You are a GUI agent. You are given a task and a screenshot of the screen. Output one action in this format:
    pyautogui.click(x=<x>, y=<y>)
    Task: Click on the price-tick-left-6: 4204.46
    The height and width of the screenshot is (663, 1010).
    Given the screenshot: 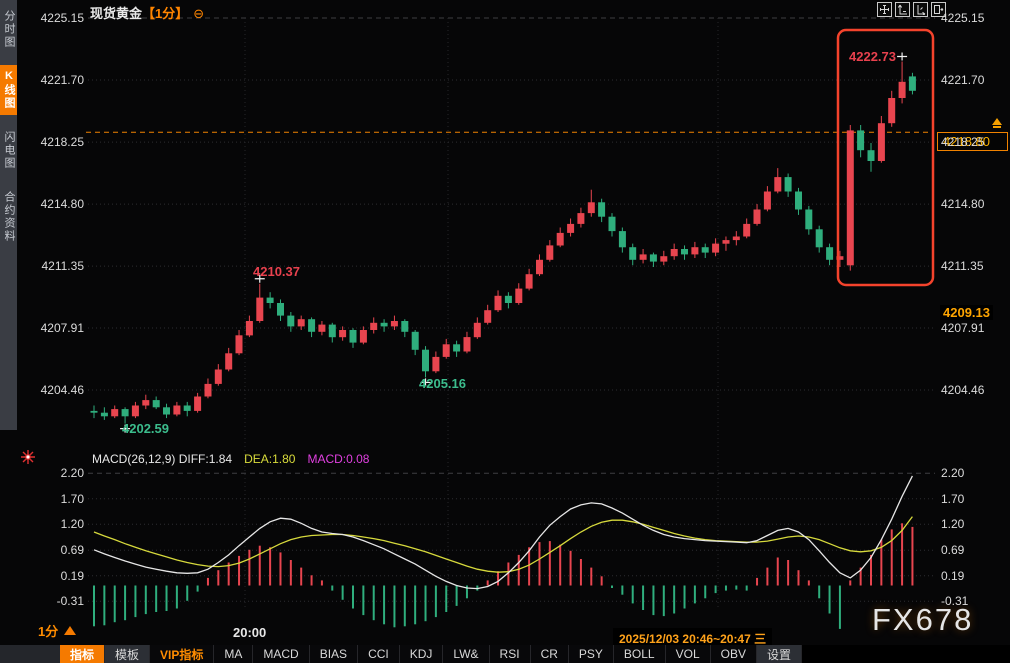 What is the action you would take?
    pyautogui.click(x=62, y=390)
    